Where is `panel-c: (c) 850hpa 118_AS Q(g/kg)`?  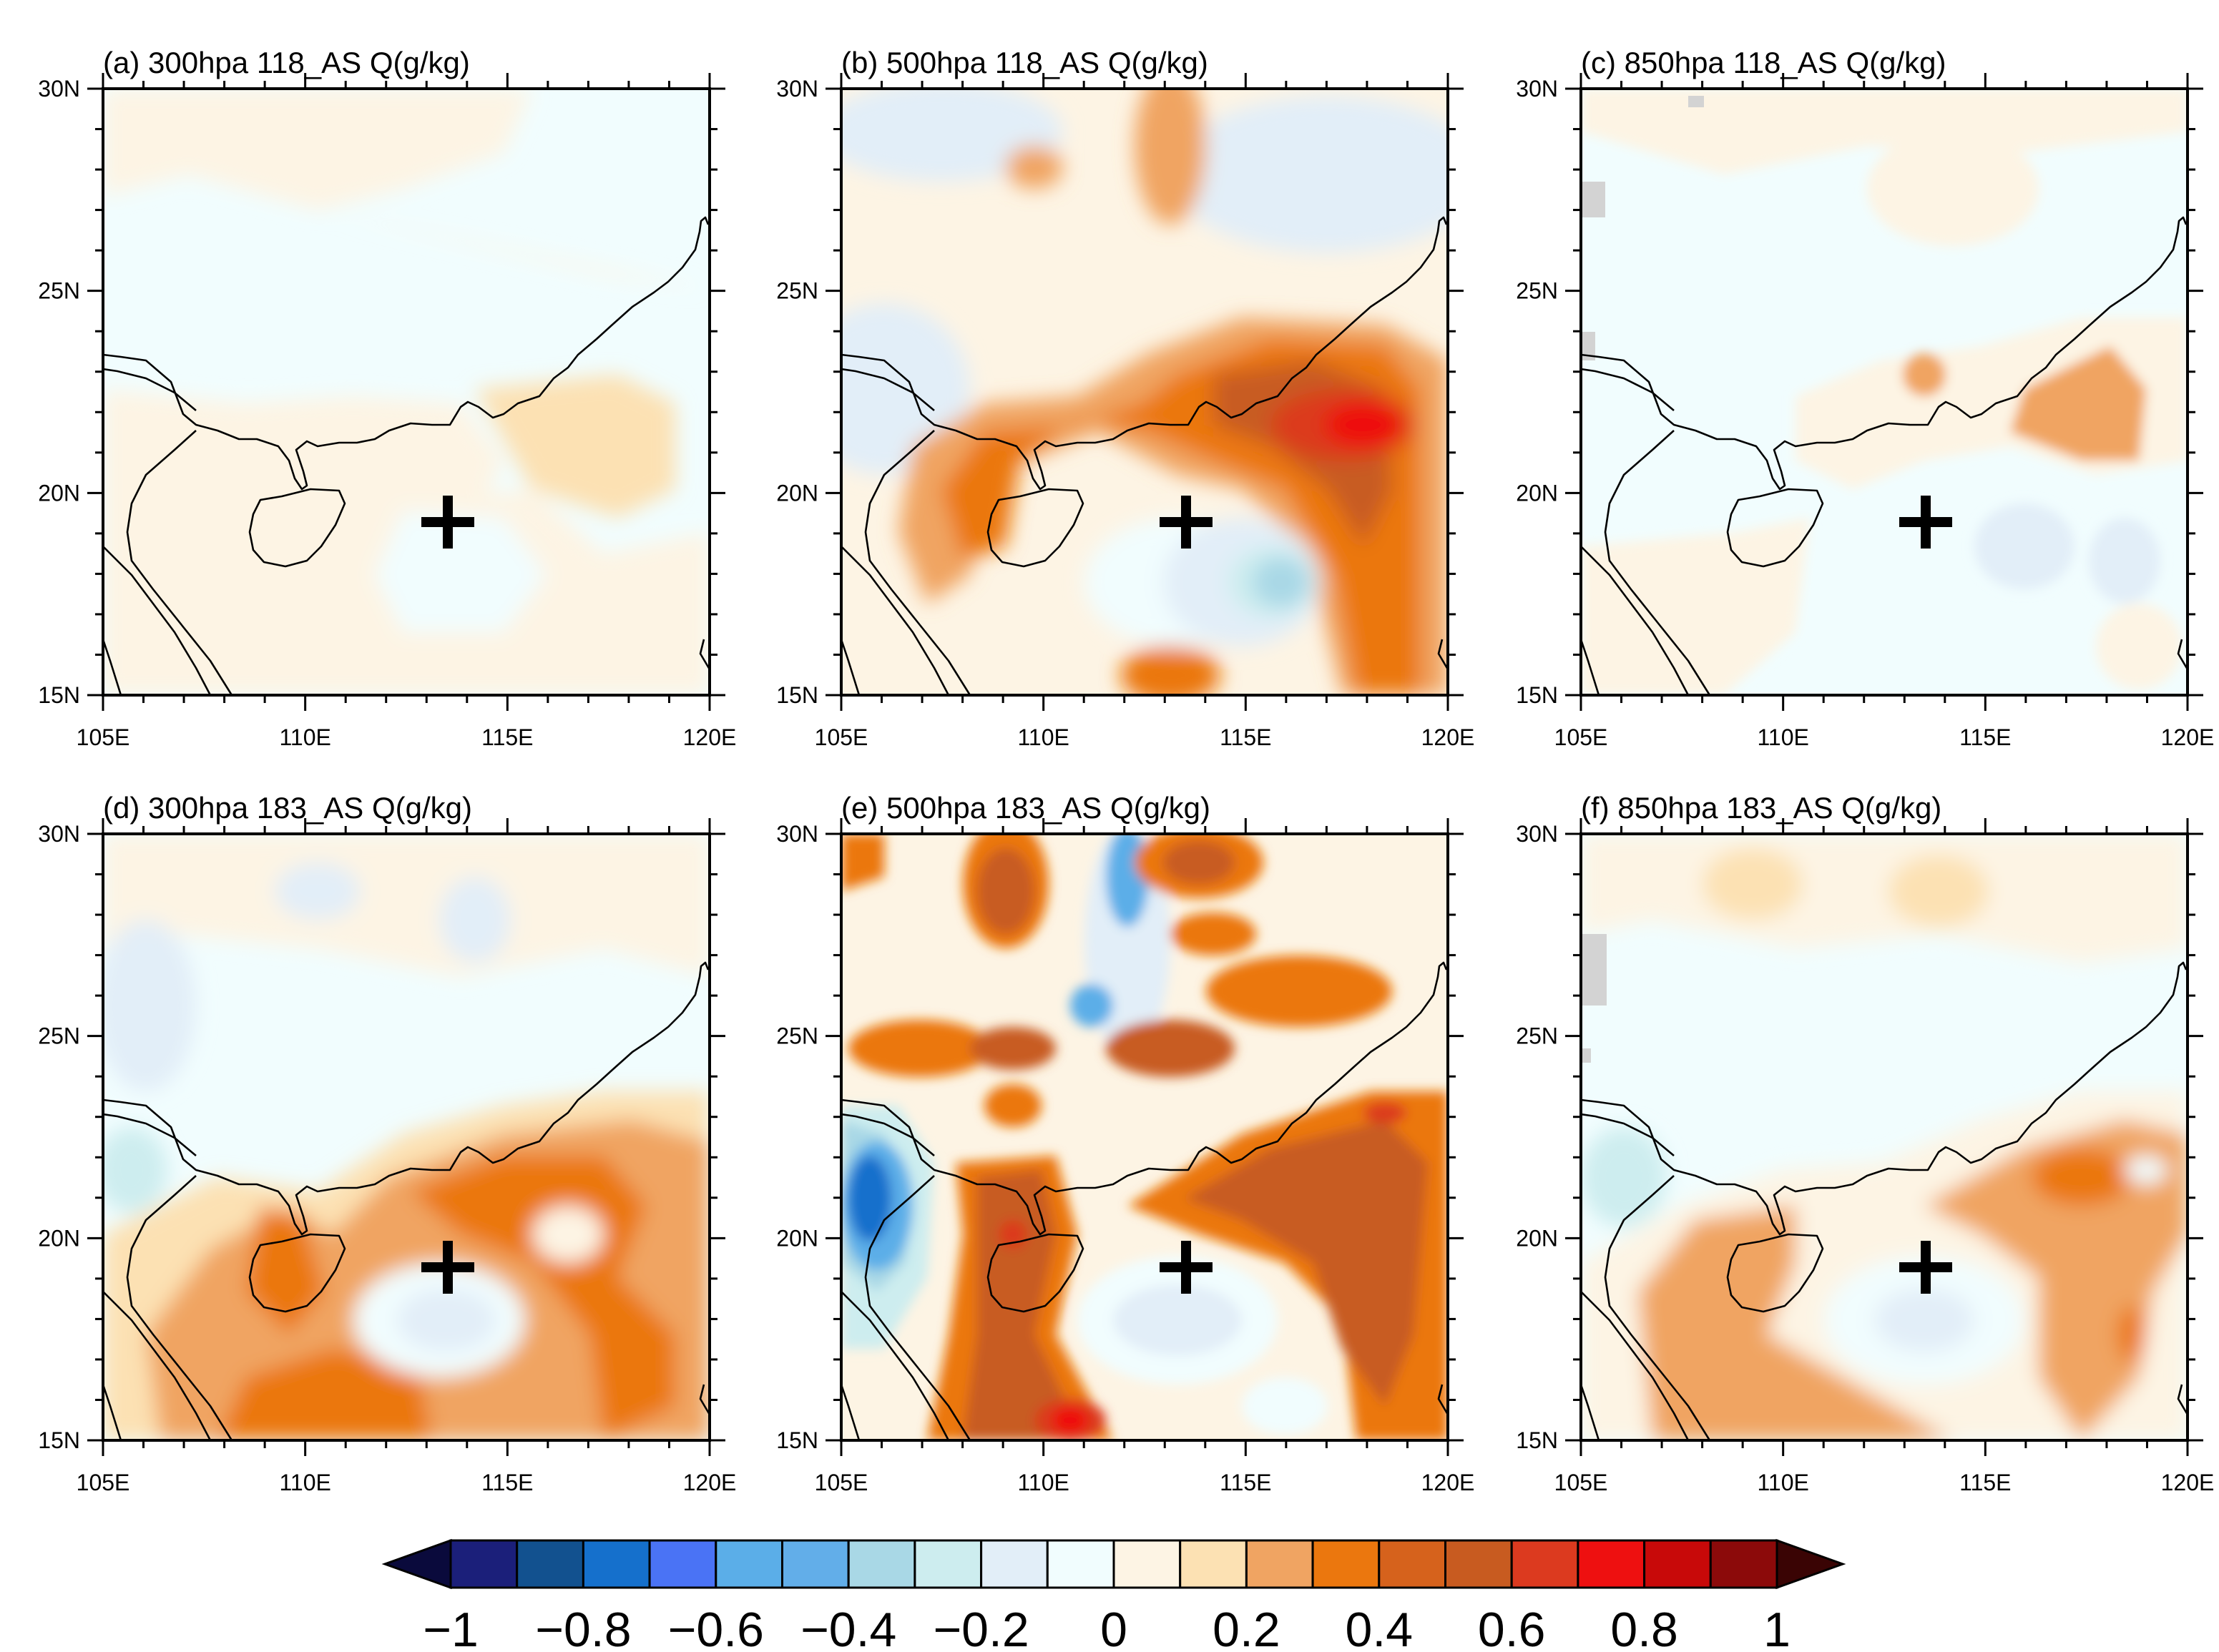 panel-c: (c) 850hpa 118_AS Q(g/kg) is located at coordinates (1884, 372).